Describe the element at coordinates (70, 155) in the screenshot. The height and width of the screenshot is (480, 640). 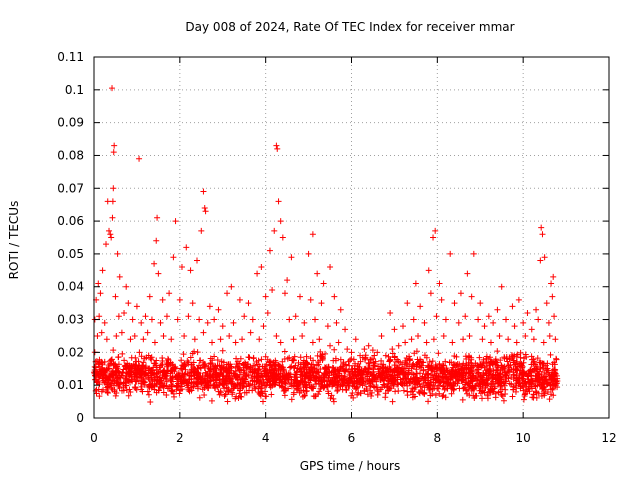
I see `y-tick-label: 0.08` at that location.